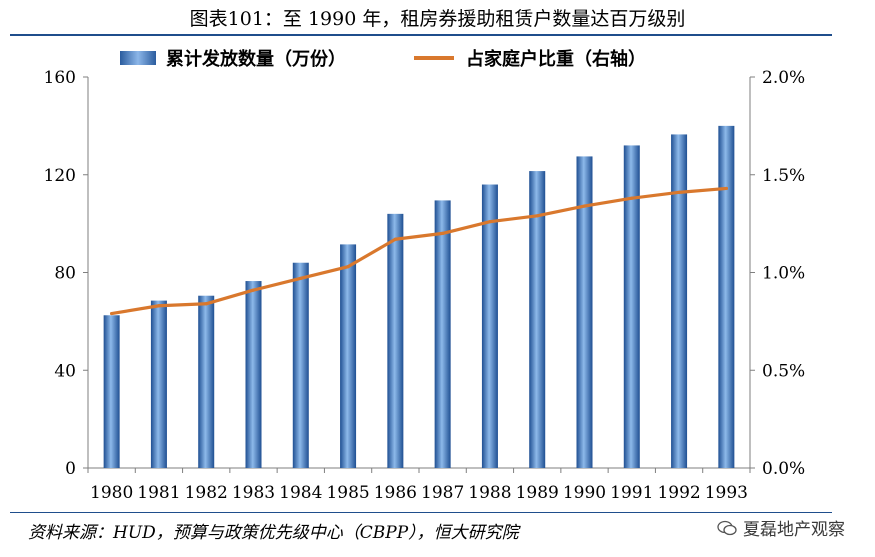 This screenshot has width=875, height=557. What do you see at coordinates (783, 78) in the screenshot?
I see `y-right-tick-label: 2.0%` at bounding box center [783, 78].